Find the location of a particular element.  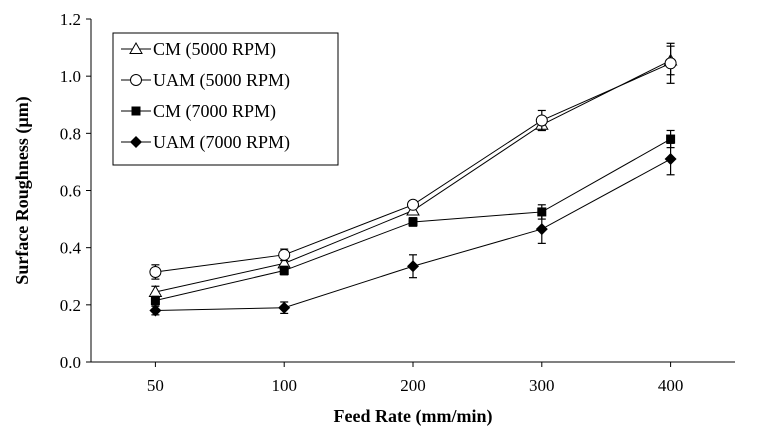

x-tick-label: 300 is located at coordinates (542, 385).